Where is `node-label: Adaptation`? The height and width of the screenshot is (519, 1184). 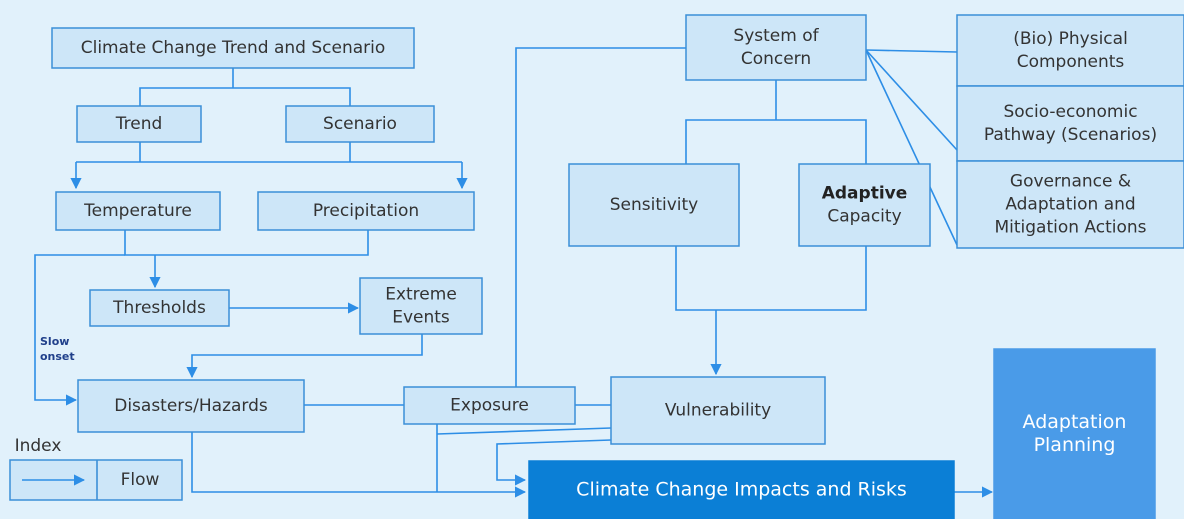
node-label: Adaptation is located at coordinates (1075, 422).